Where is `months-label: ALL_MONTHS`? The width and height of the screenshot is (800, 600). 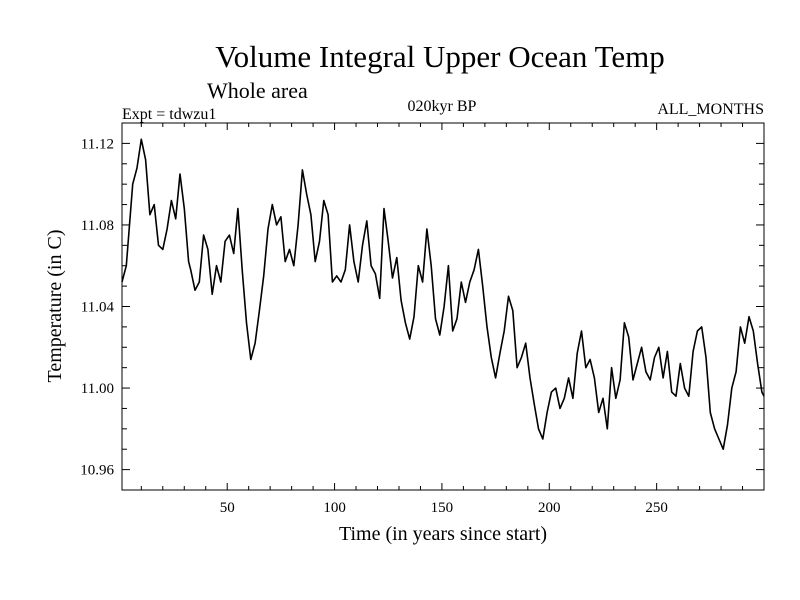 months-label: ALL_MONTHS is located at coordinates (710, 109).